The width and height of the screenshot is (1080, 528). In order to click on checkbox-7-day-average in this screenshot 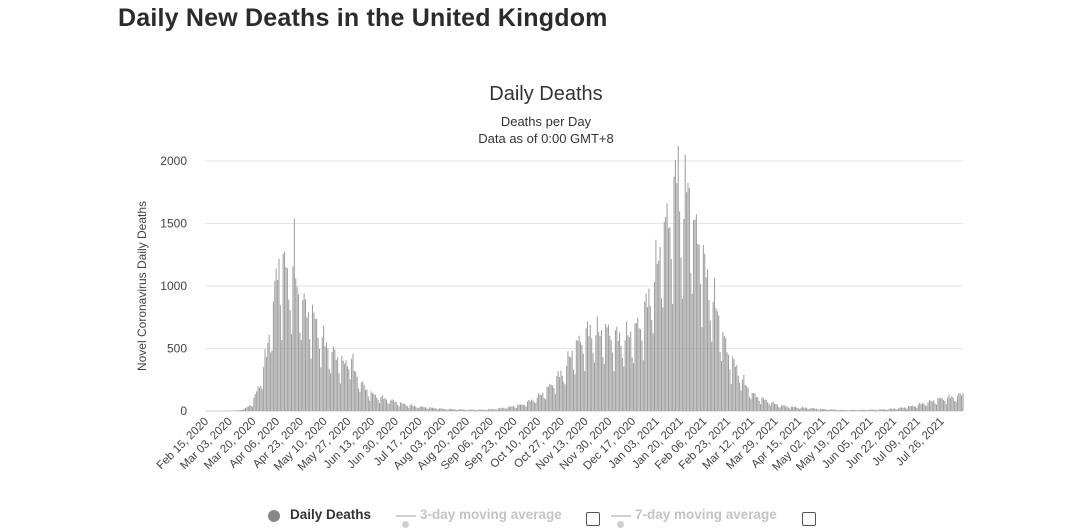, I will do `click(809, 519)`.